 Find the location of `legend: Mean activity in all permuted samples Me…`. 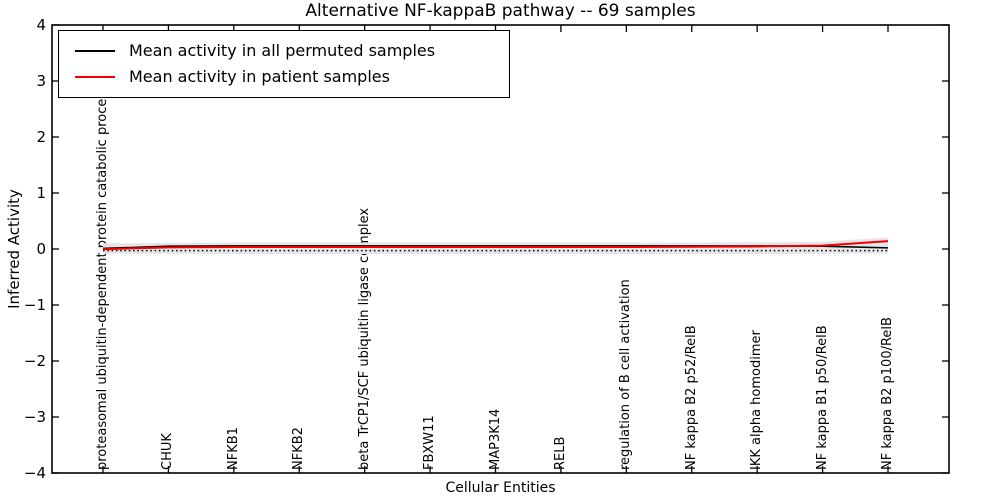

legend: Mean activity in all permuted samples Me… is located at coordinates (284, 64).